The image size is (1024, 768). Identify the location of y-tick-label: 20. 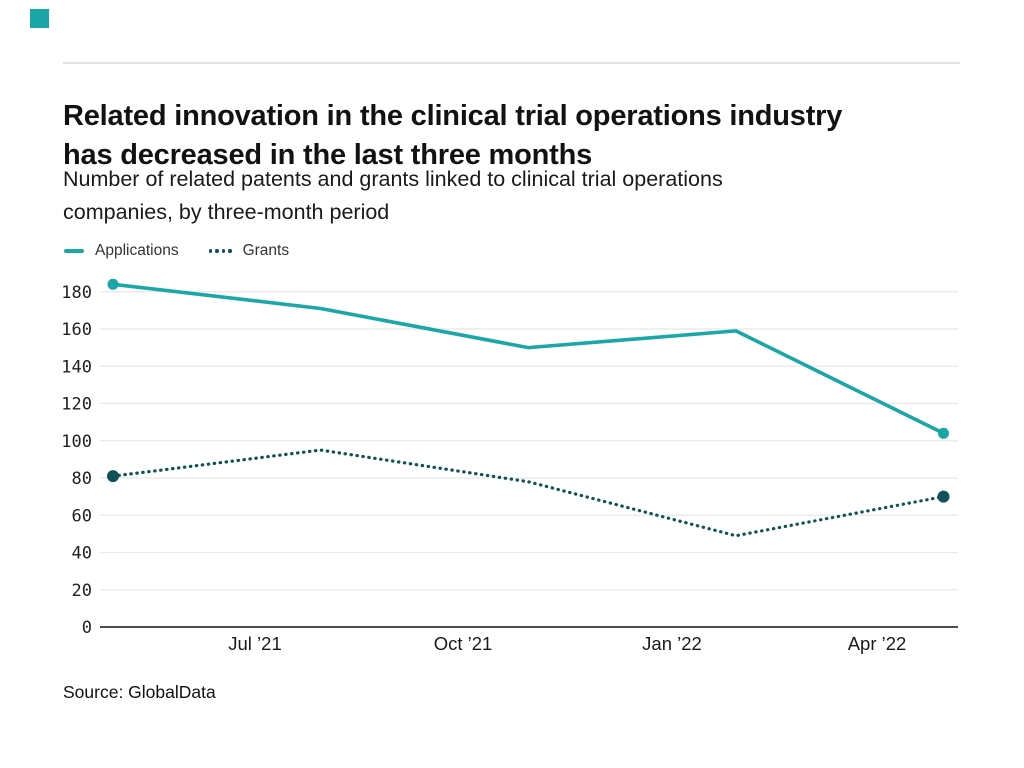
(82, 591).